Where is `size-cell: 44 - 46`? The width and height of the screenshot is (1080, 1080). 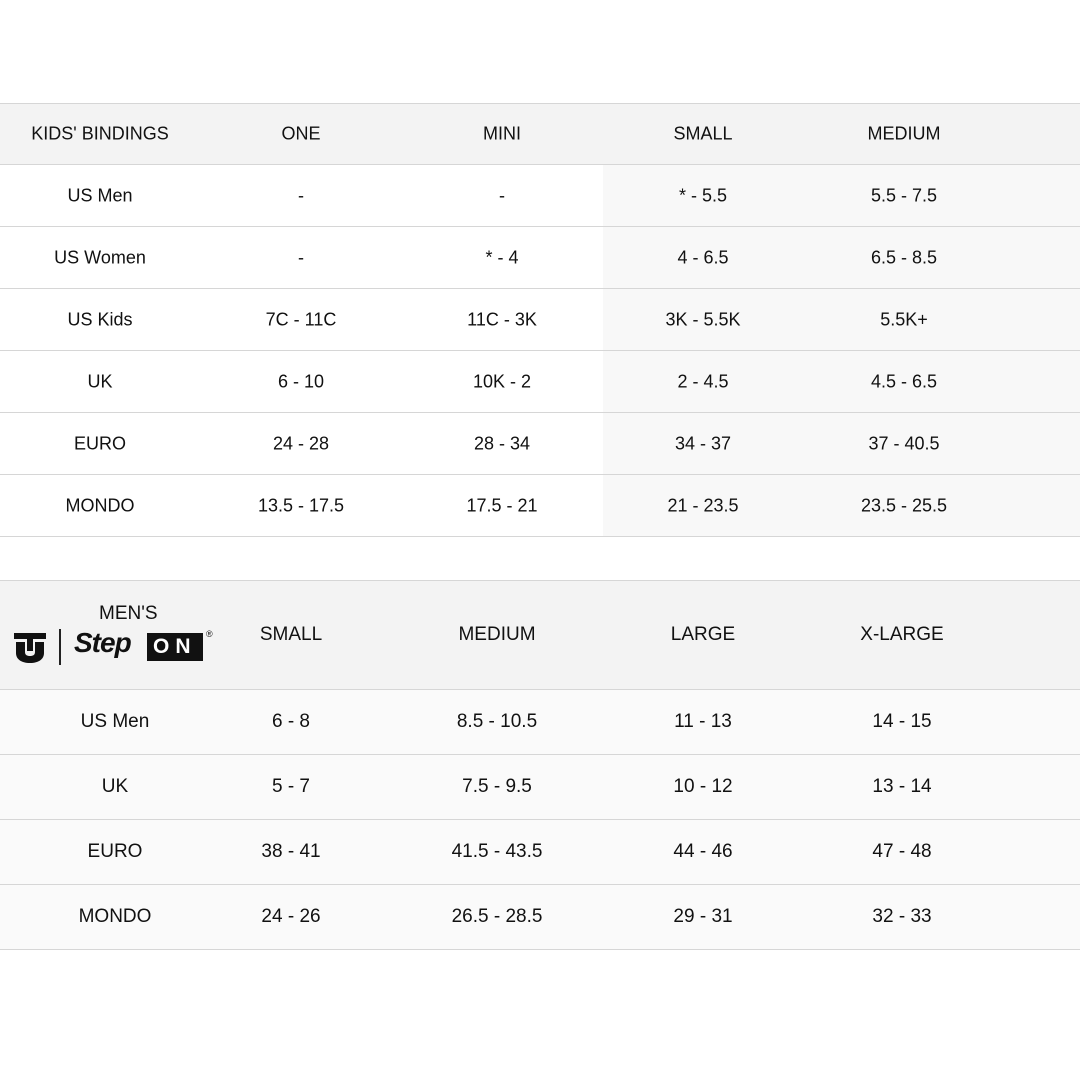
size-cell: 44 - 46 is located at coordinates (703, 851).